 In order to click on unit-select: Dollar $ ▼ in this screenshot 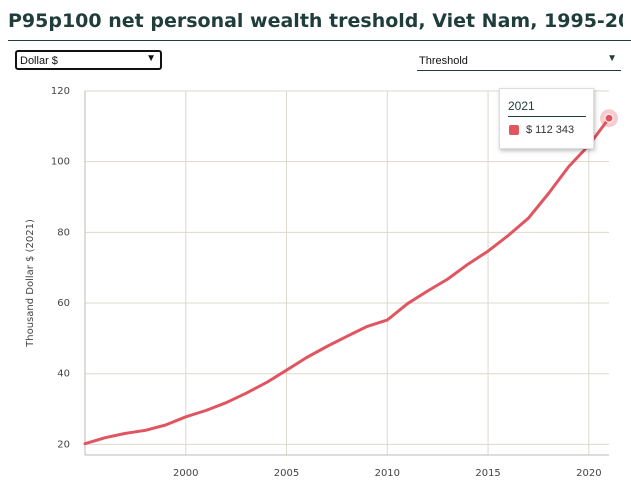, I will do `click(88, 60)`.